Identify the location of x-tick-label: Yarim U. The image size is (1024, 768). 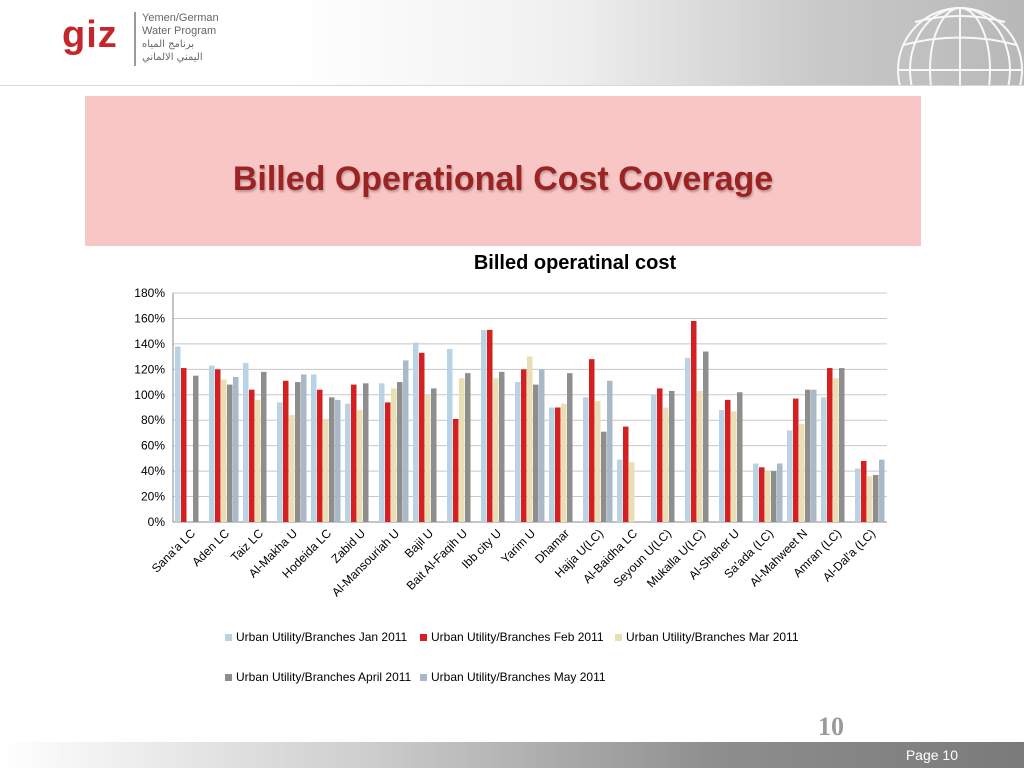
(518, 546).